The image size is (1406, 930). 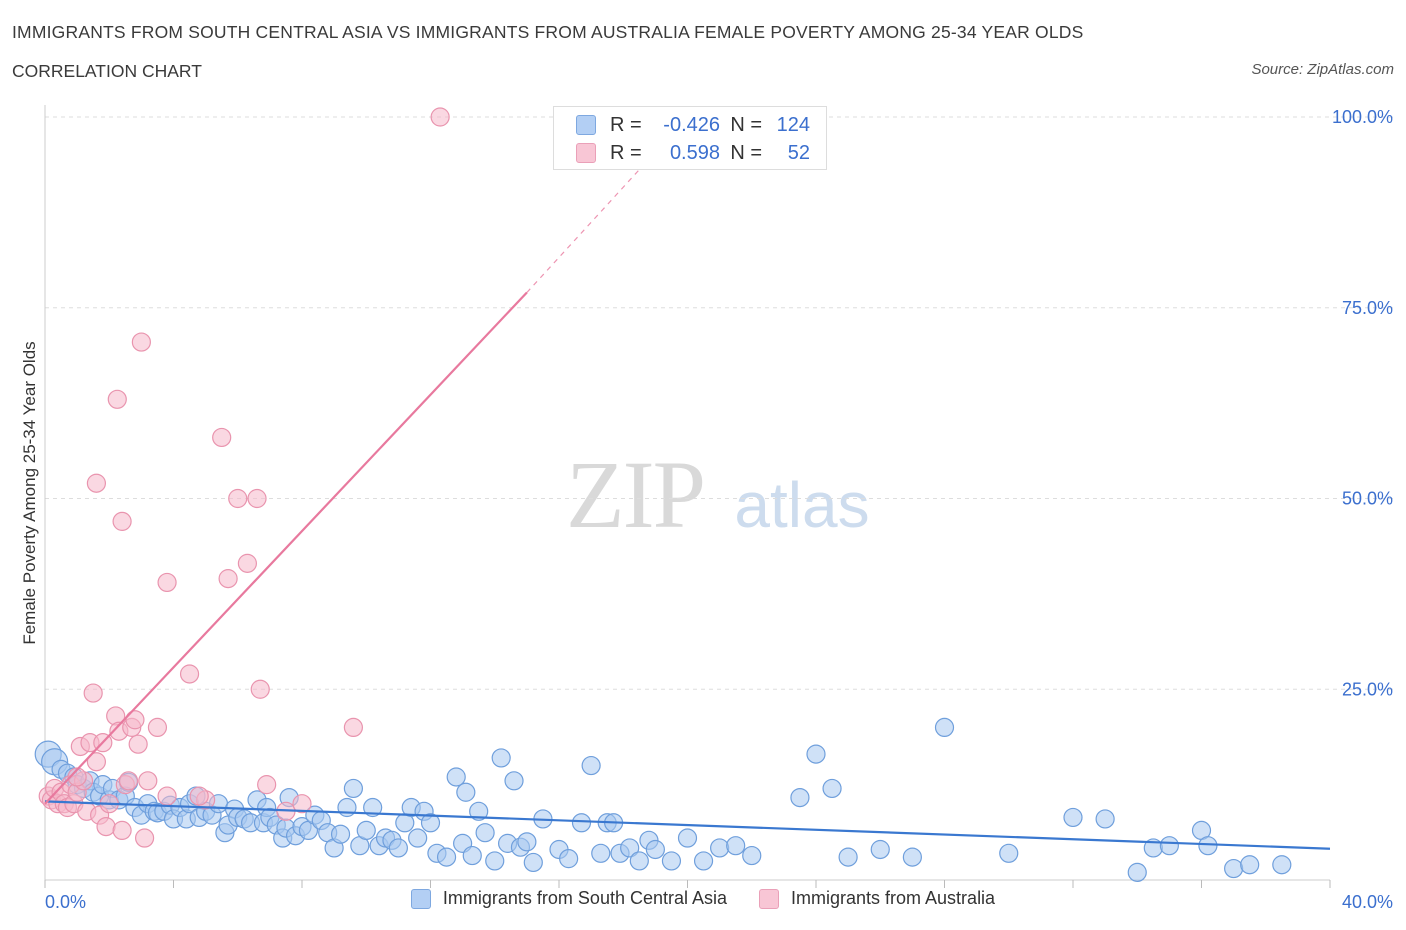 What do you see at coordinates (793, 124) in the screenshot?
I see `legend-n-value: 124` at bounding box center [793, 124].